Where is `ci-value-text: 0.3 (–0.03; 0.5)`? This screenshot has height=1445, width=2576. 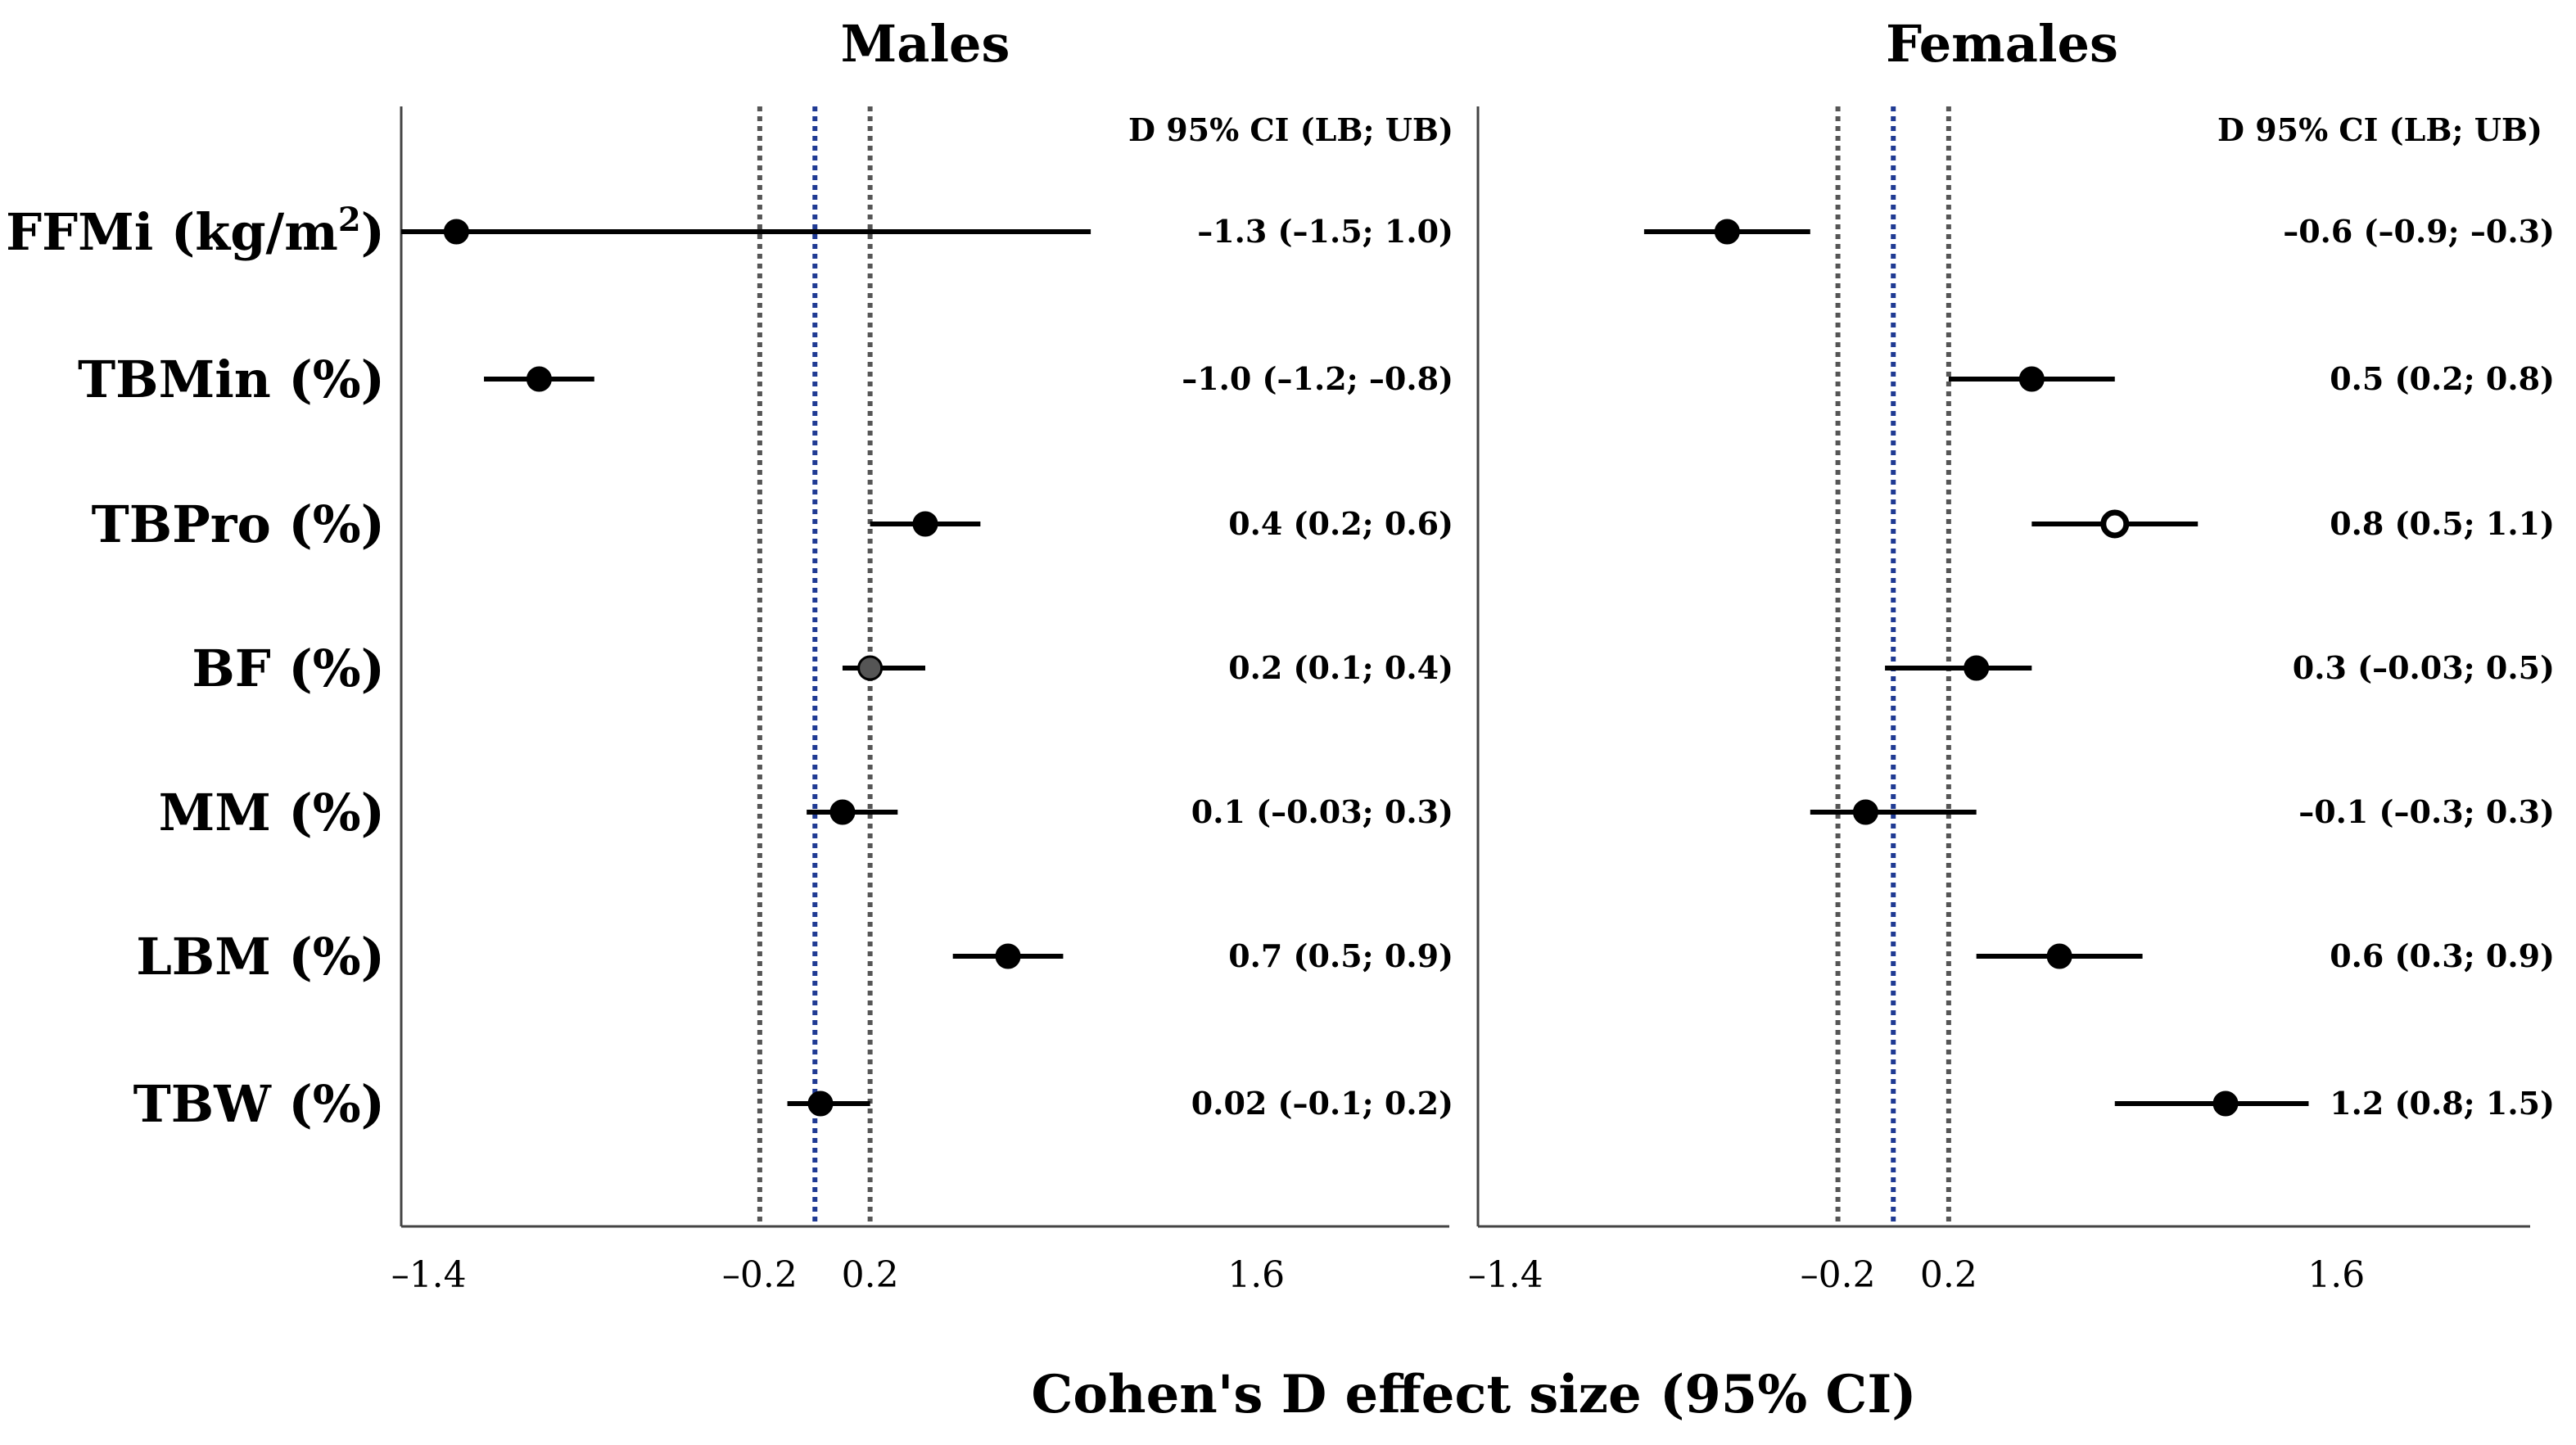
ci-value-text: 0.3 (–0.03; 0.5) is located at coordinates (2424, 668).